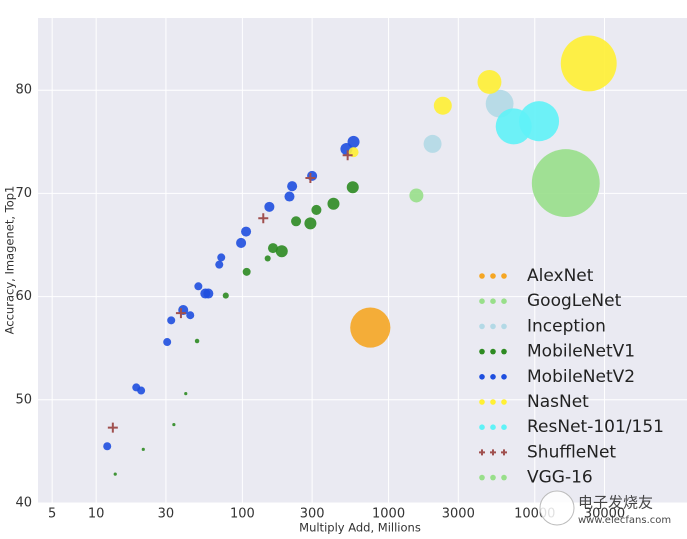 The height and width of the screenshot is (539, 687). What do you see at coordinates (360, 528) in the screenshot?
I see `x-axis-label: Multiply Add, Millions` at bounding box center [360, 528].